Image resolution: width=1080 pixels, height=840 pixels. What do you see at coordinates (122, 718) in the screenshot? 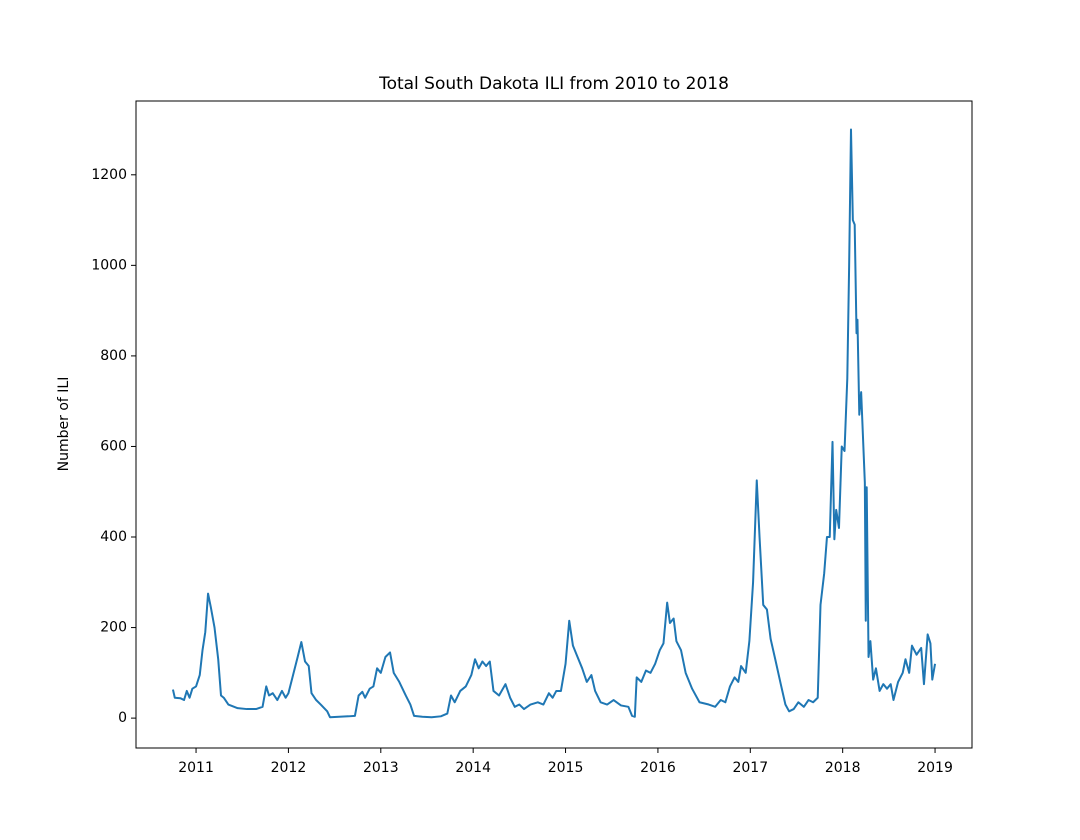
I see `y-tick-label: 0` at bounding box center [122, 718].